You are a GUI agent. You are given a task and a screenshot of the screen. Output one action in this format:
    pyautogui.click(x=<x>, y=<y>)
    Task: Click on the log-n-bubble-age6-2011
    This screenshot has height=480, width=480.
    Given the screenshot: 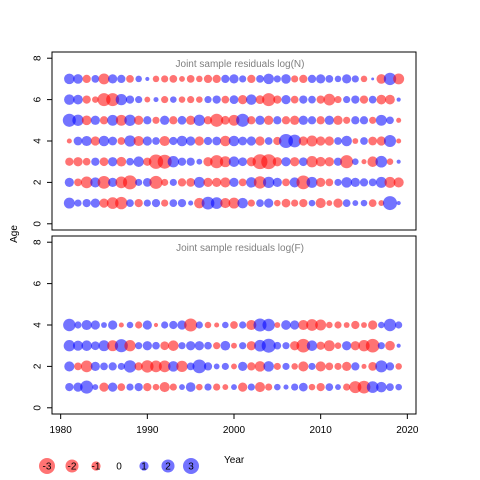 What is the action you would take?
    pyautogui.click(x=329, y=99)
    